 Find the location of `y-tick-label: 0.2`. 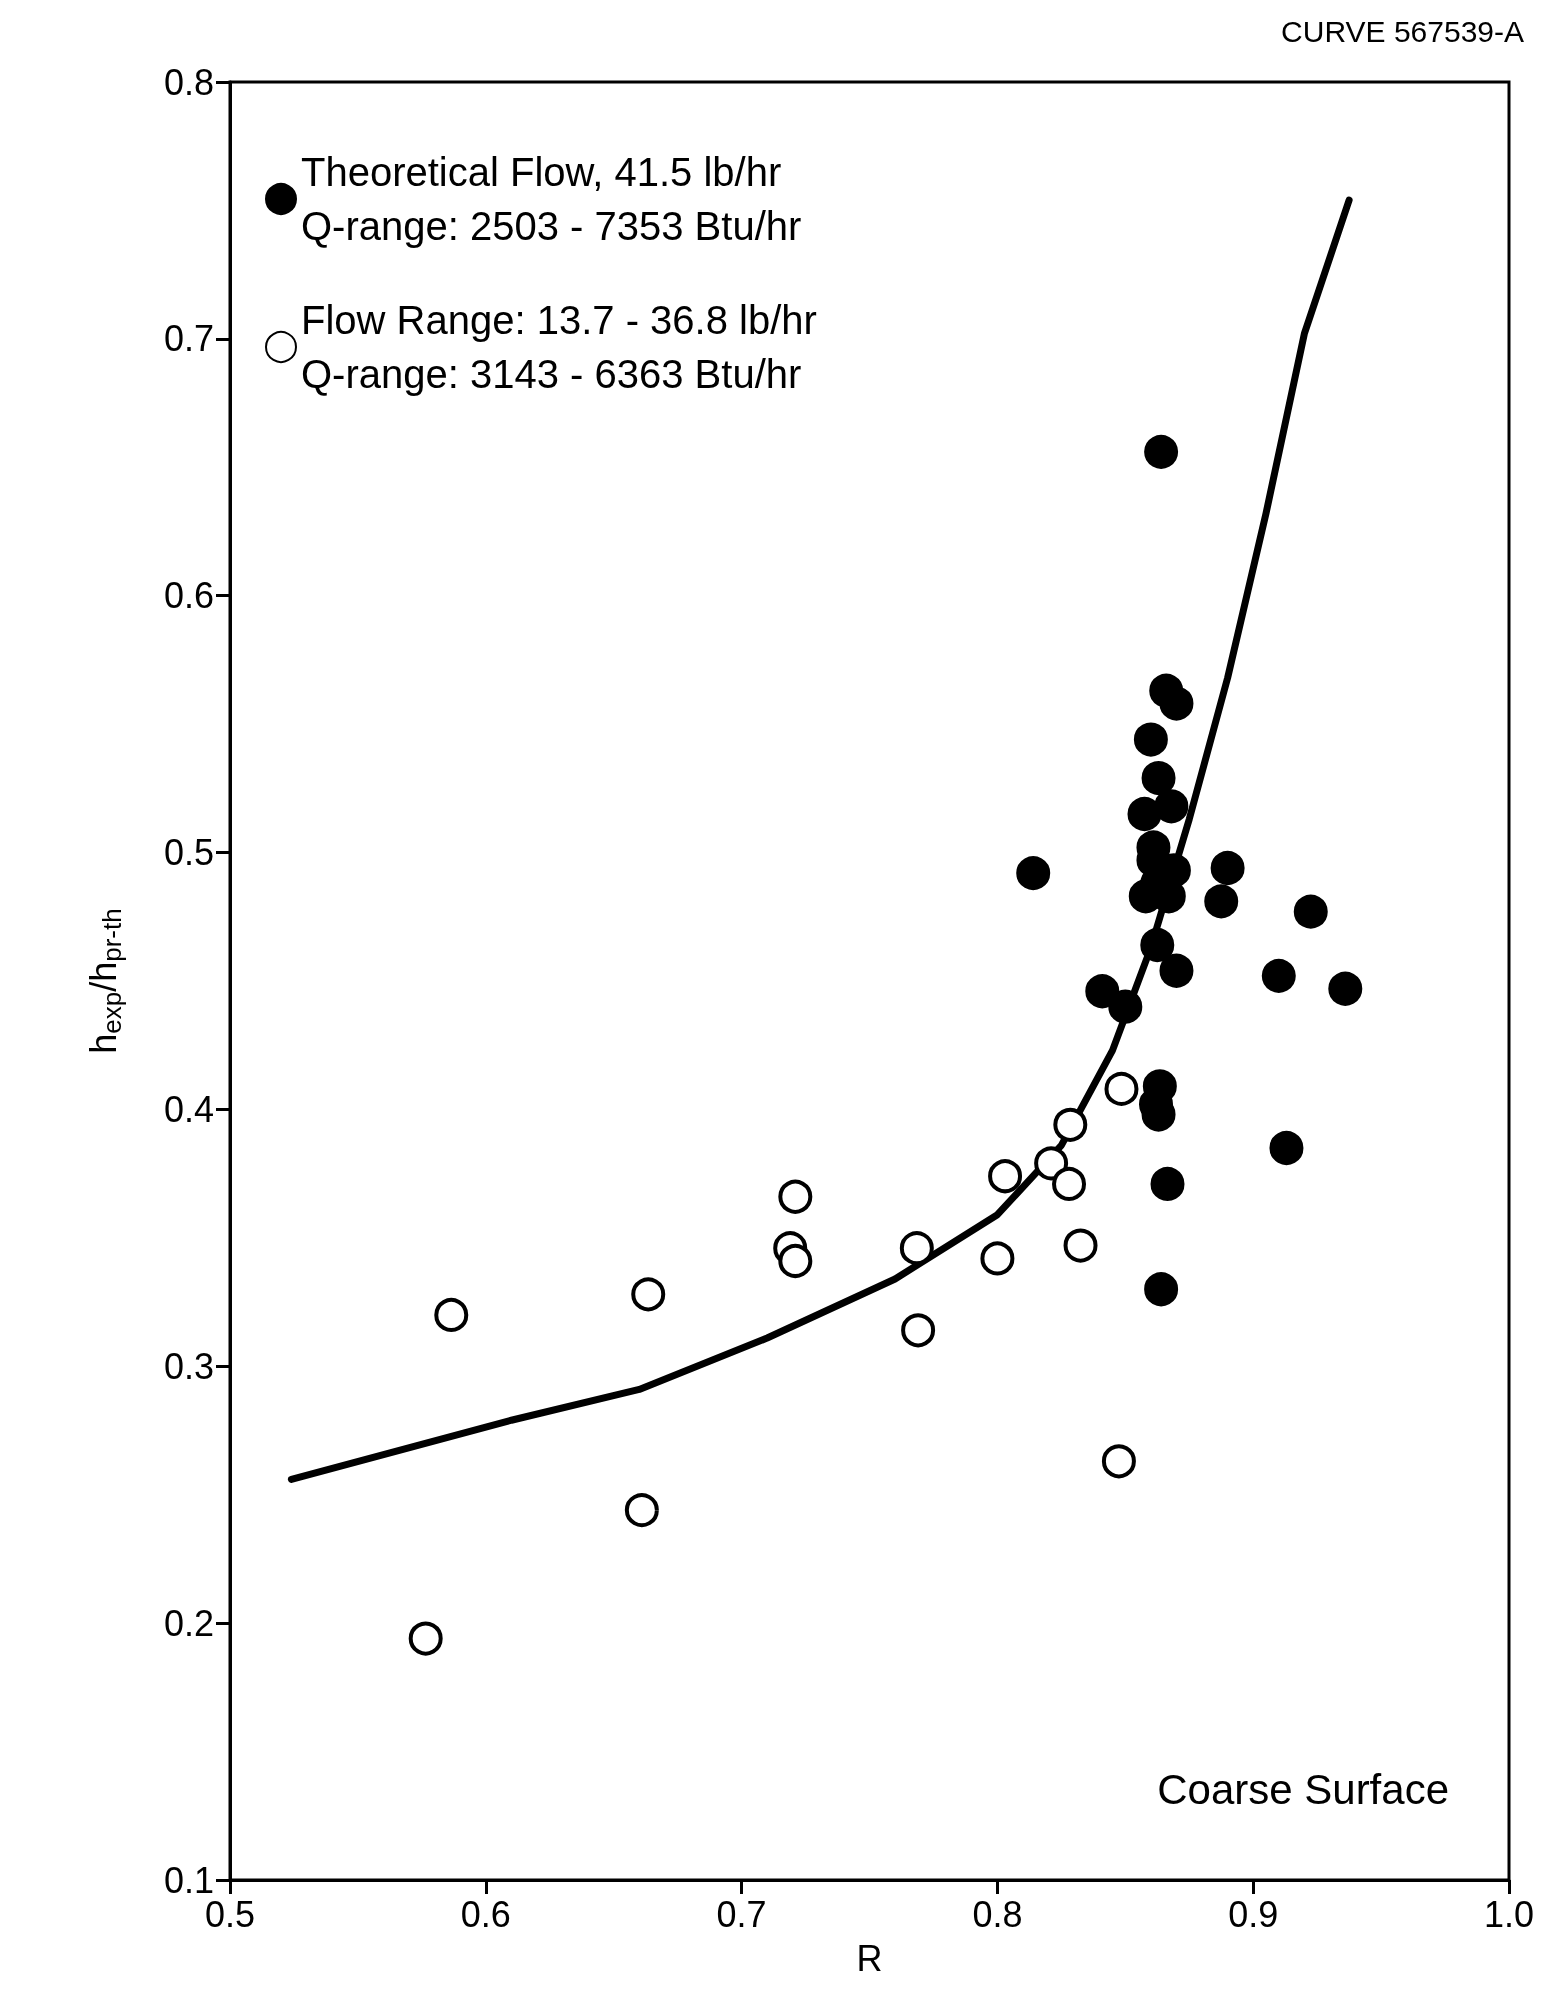

y-tick-label: 0.2 is located at coordinates (188, 1623).